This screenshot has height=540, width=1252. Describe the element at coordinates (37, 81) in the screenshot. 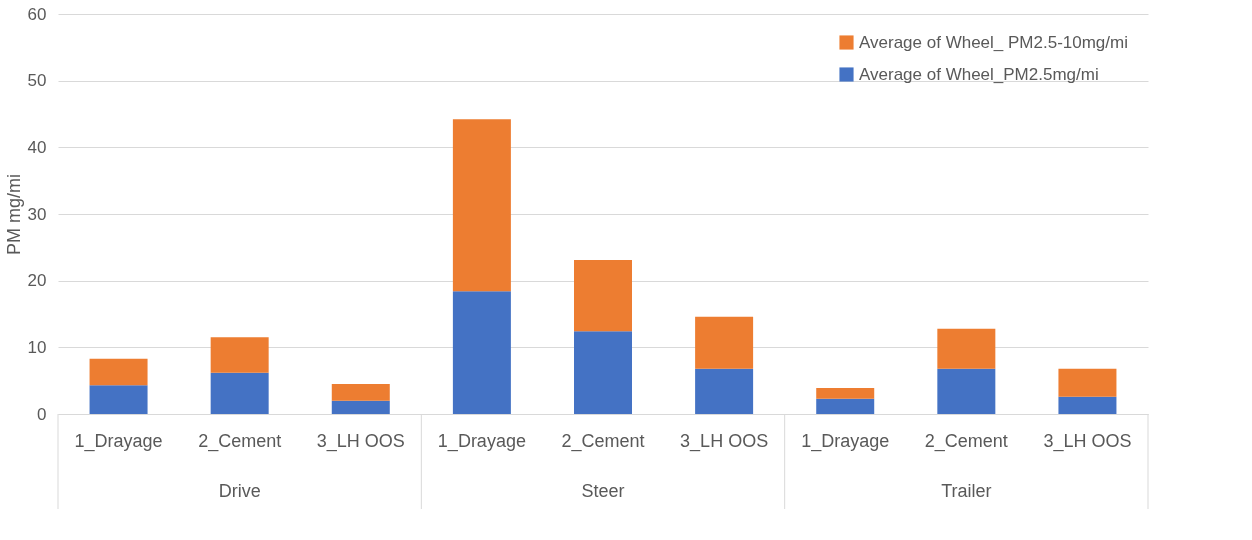

I see `y-tick-label: 50` at that location.